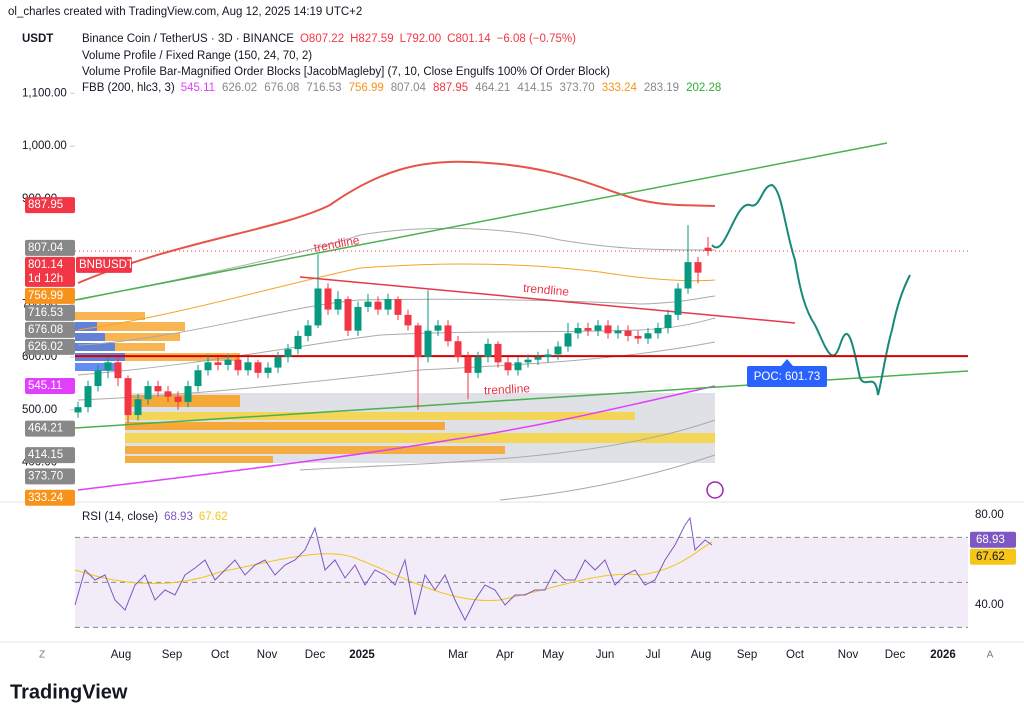  What do you see at coordinates (128, 88) in the screenshot?
I see `indicator: FBB (200, hlc3, 3)` at bounding box center [128, 88].